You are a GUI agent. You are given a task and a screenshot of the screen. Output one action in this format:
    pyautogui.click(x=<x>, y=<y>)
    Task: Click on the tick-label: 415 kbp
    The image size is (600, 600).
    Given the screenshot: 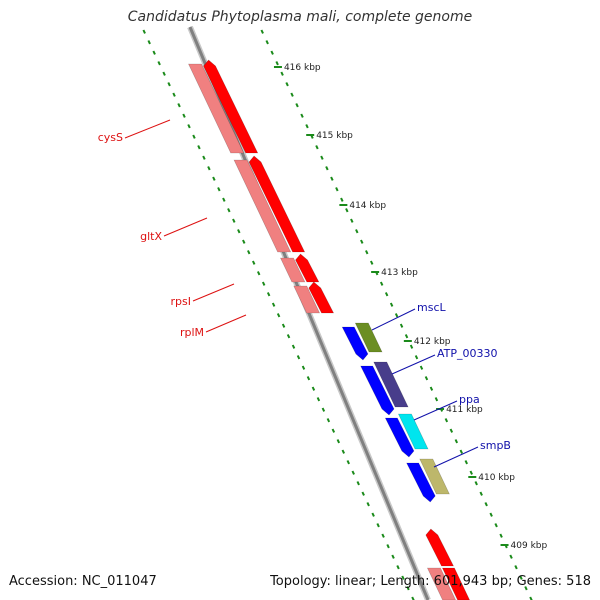 What is the action you would take?
    pyautogui.click(x=334, y=136)
    